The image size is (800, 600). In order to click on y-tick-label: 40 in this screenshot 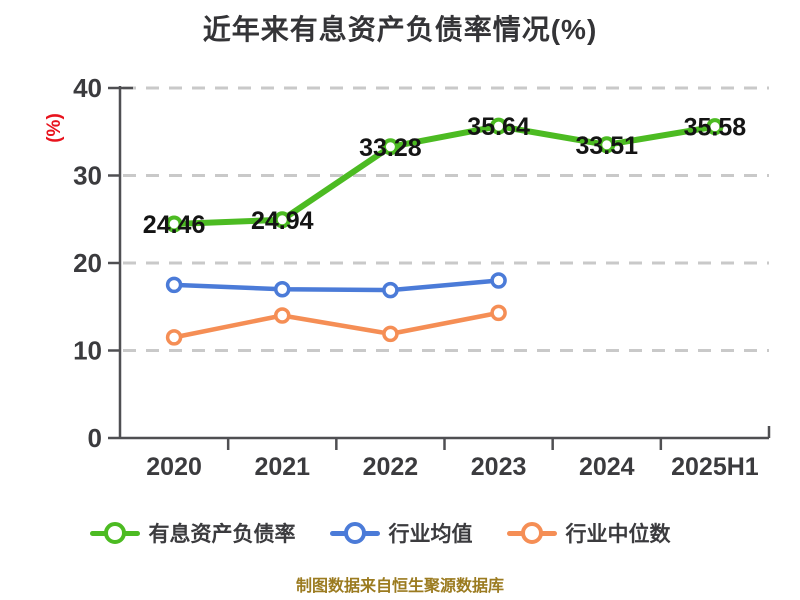, I will do `click(87, 88)`.